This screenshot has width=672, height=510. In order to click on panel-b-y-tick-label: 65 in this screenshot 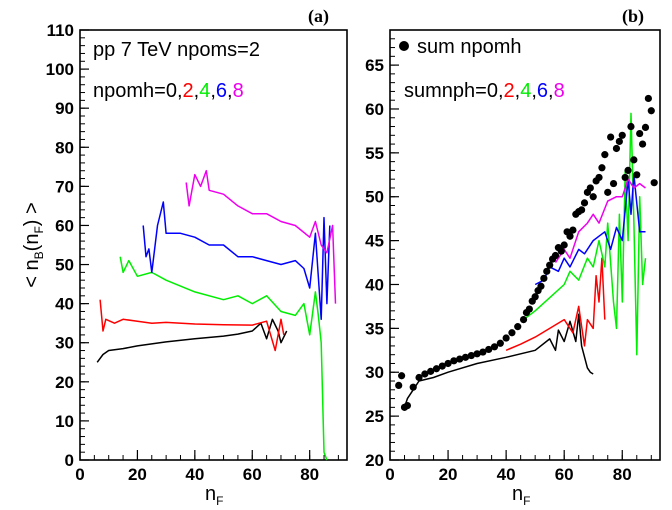, I will do `click(374, 65)`.